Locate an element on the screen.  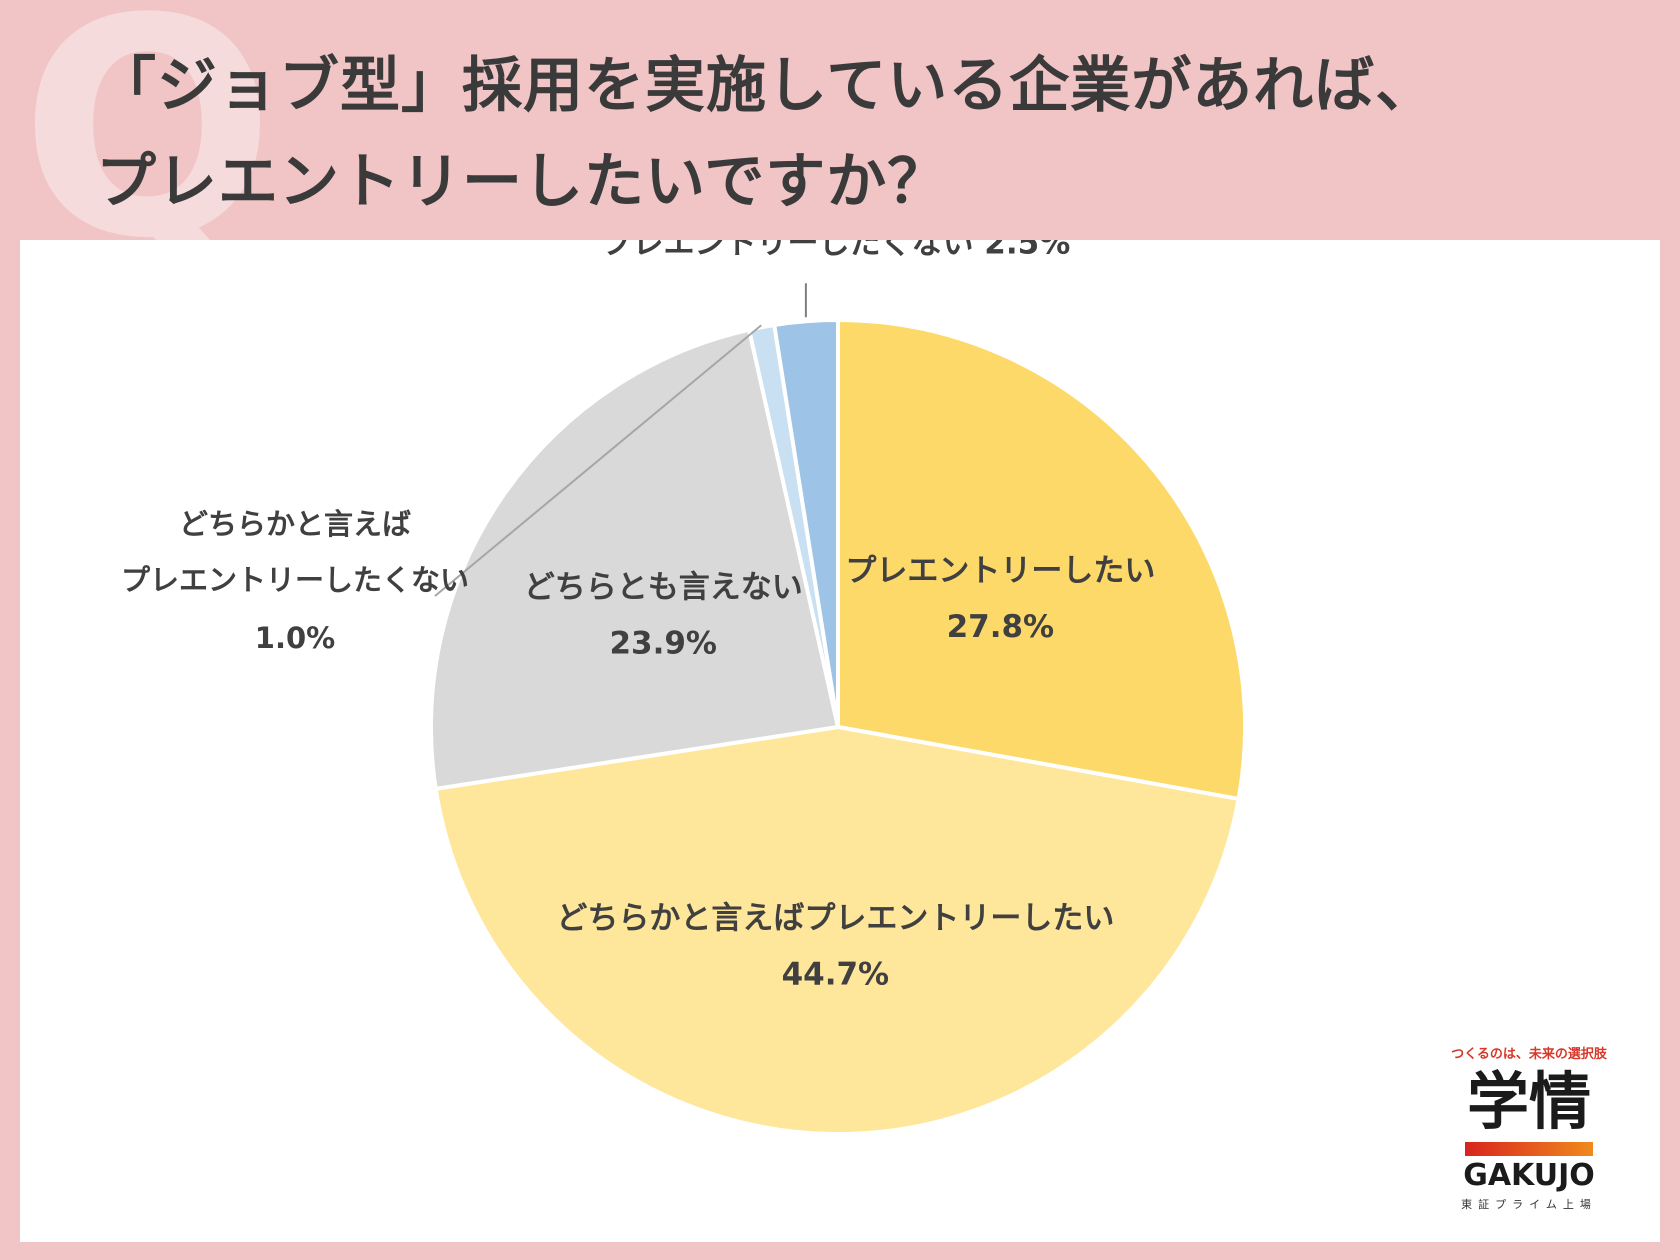
slice-value-3: 23.9% is located at coordinates (663, 644).